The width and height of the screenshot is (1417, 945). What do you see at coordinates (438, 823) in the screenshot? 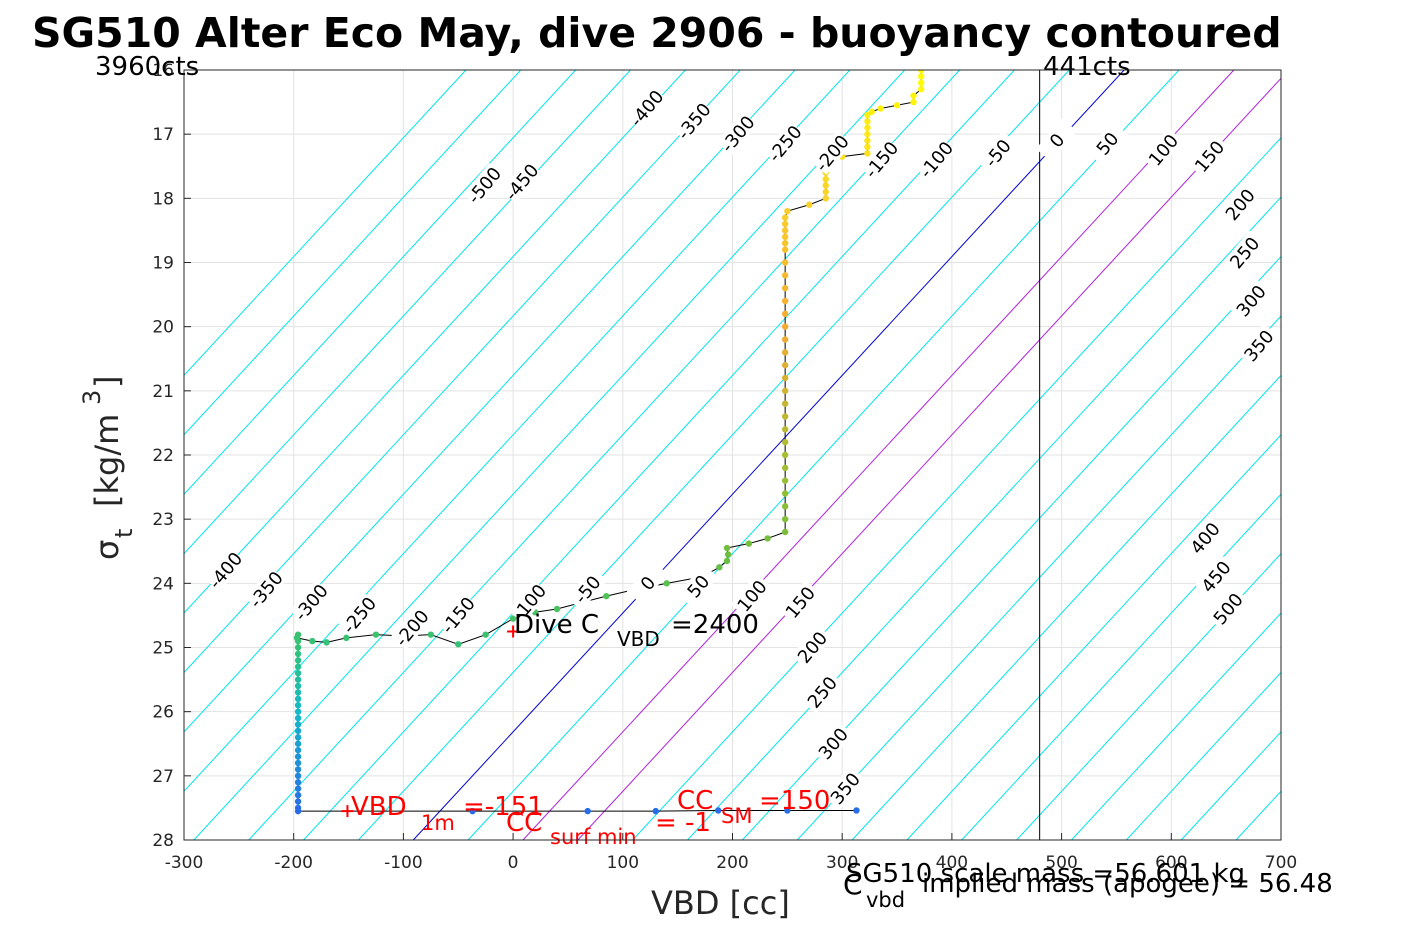
I see `vbd-1m-sub: 1m` at bounding box center [438, 823].